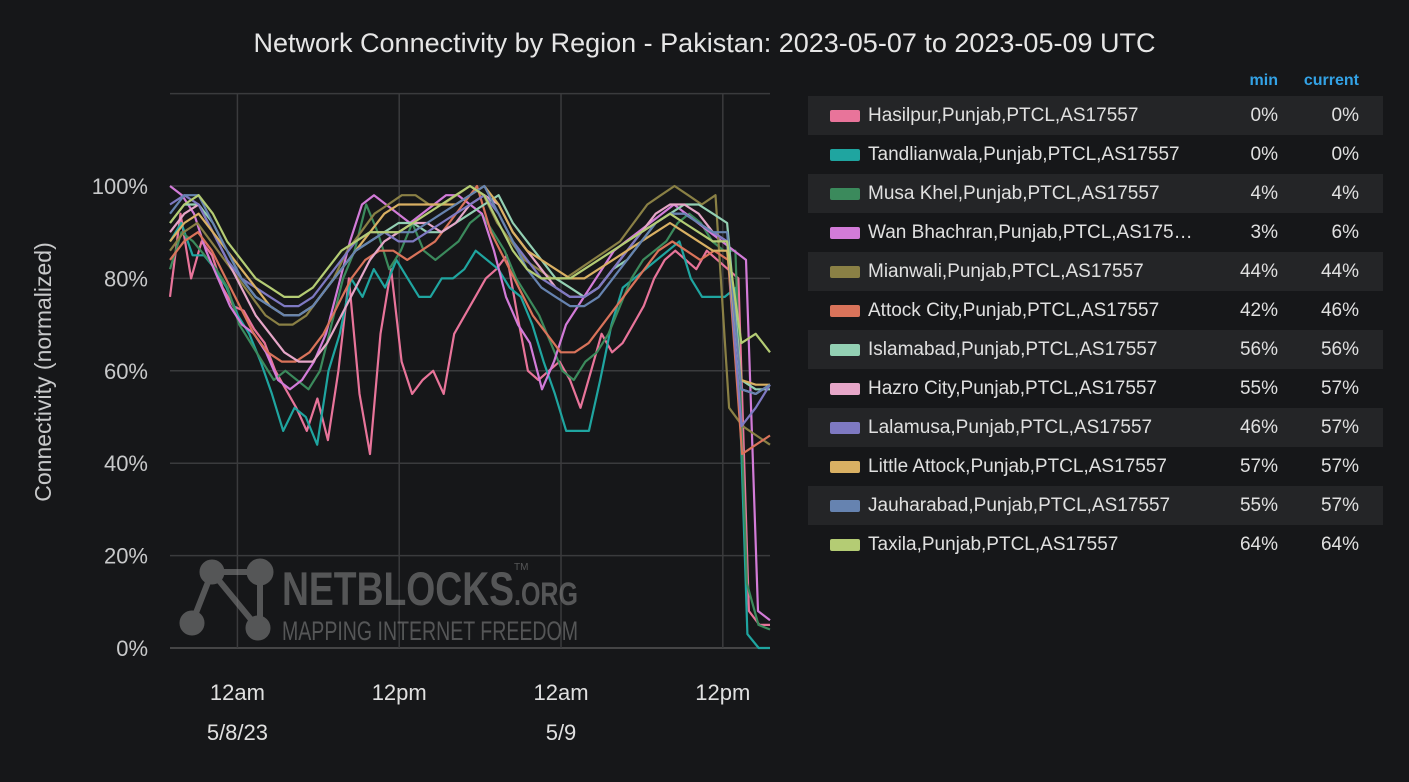  What do you see at coordinates (479, 712) in the screenshot?
I see `x-axis: 12am 5/8/23 12pm 12am 5/9 12pm` at bounding box center [479, 712].